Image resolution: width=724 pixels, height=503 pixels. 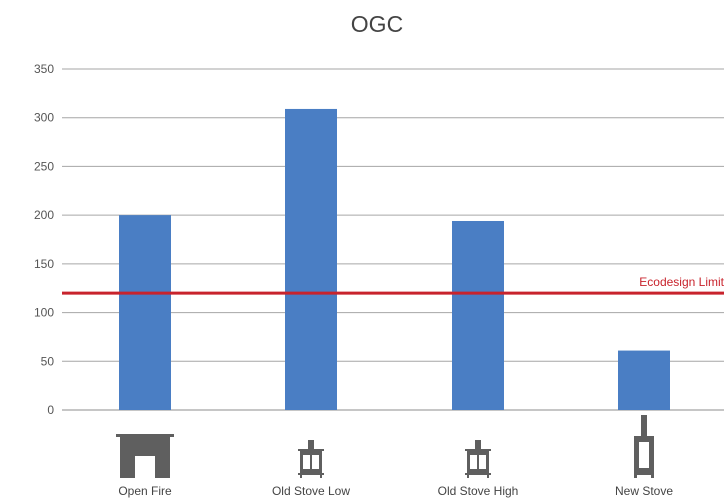 I want to click on y-tick-label: 250, so click(x=44, y=166).